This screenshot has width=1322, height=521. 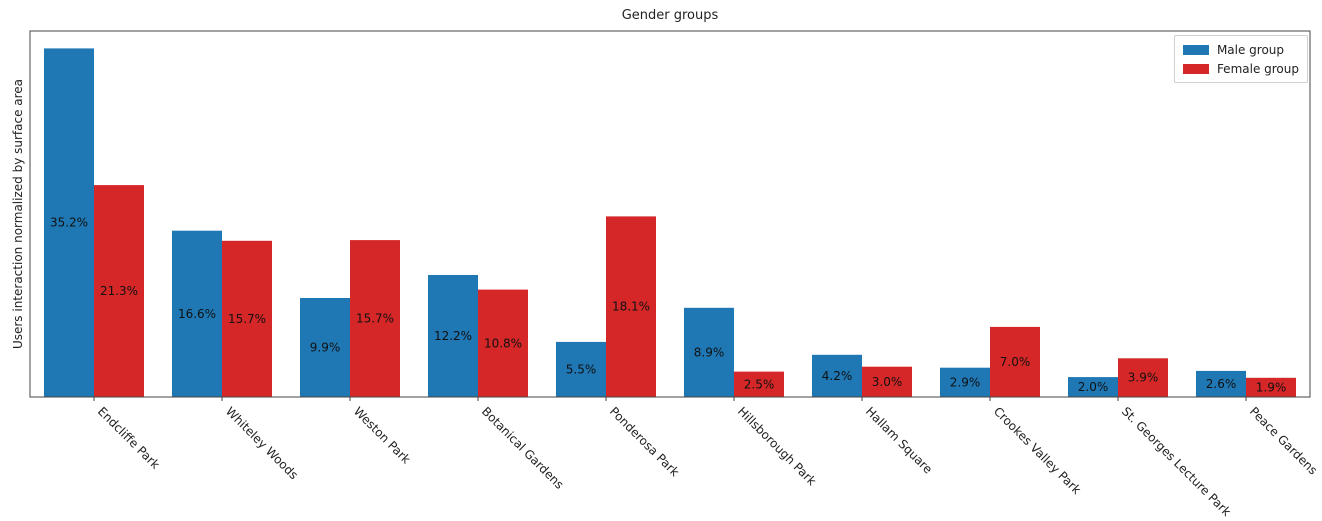 I want to click on bar-label-female-0: 21.3%, so click(x=119, y=291).